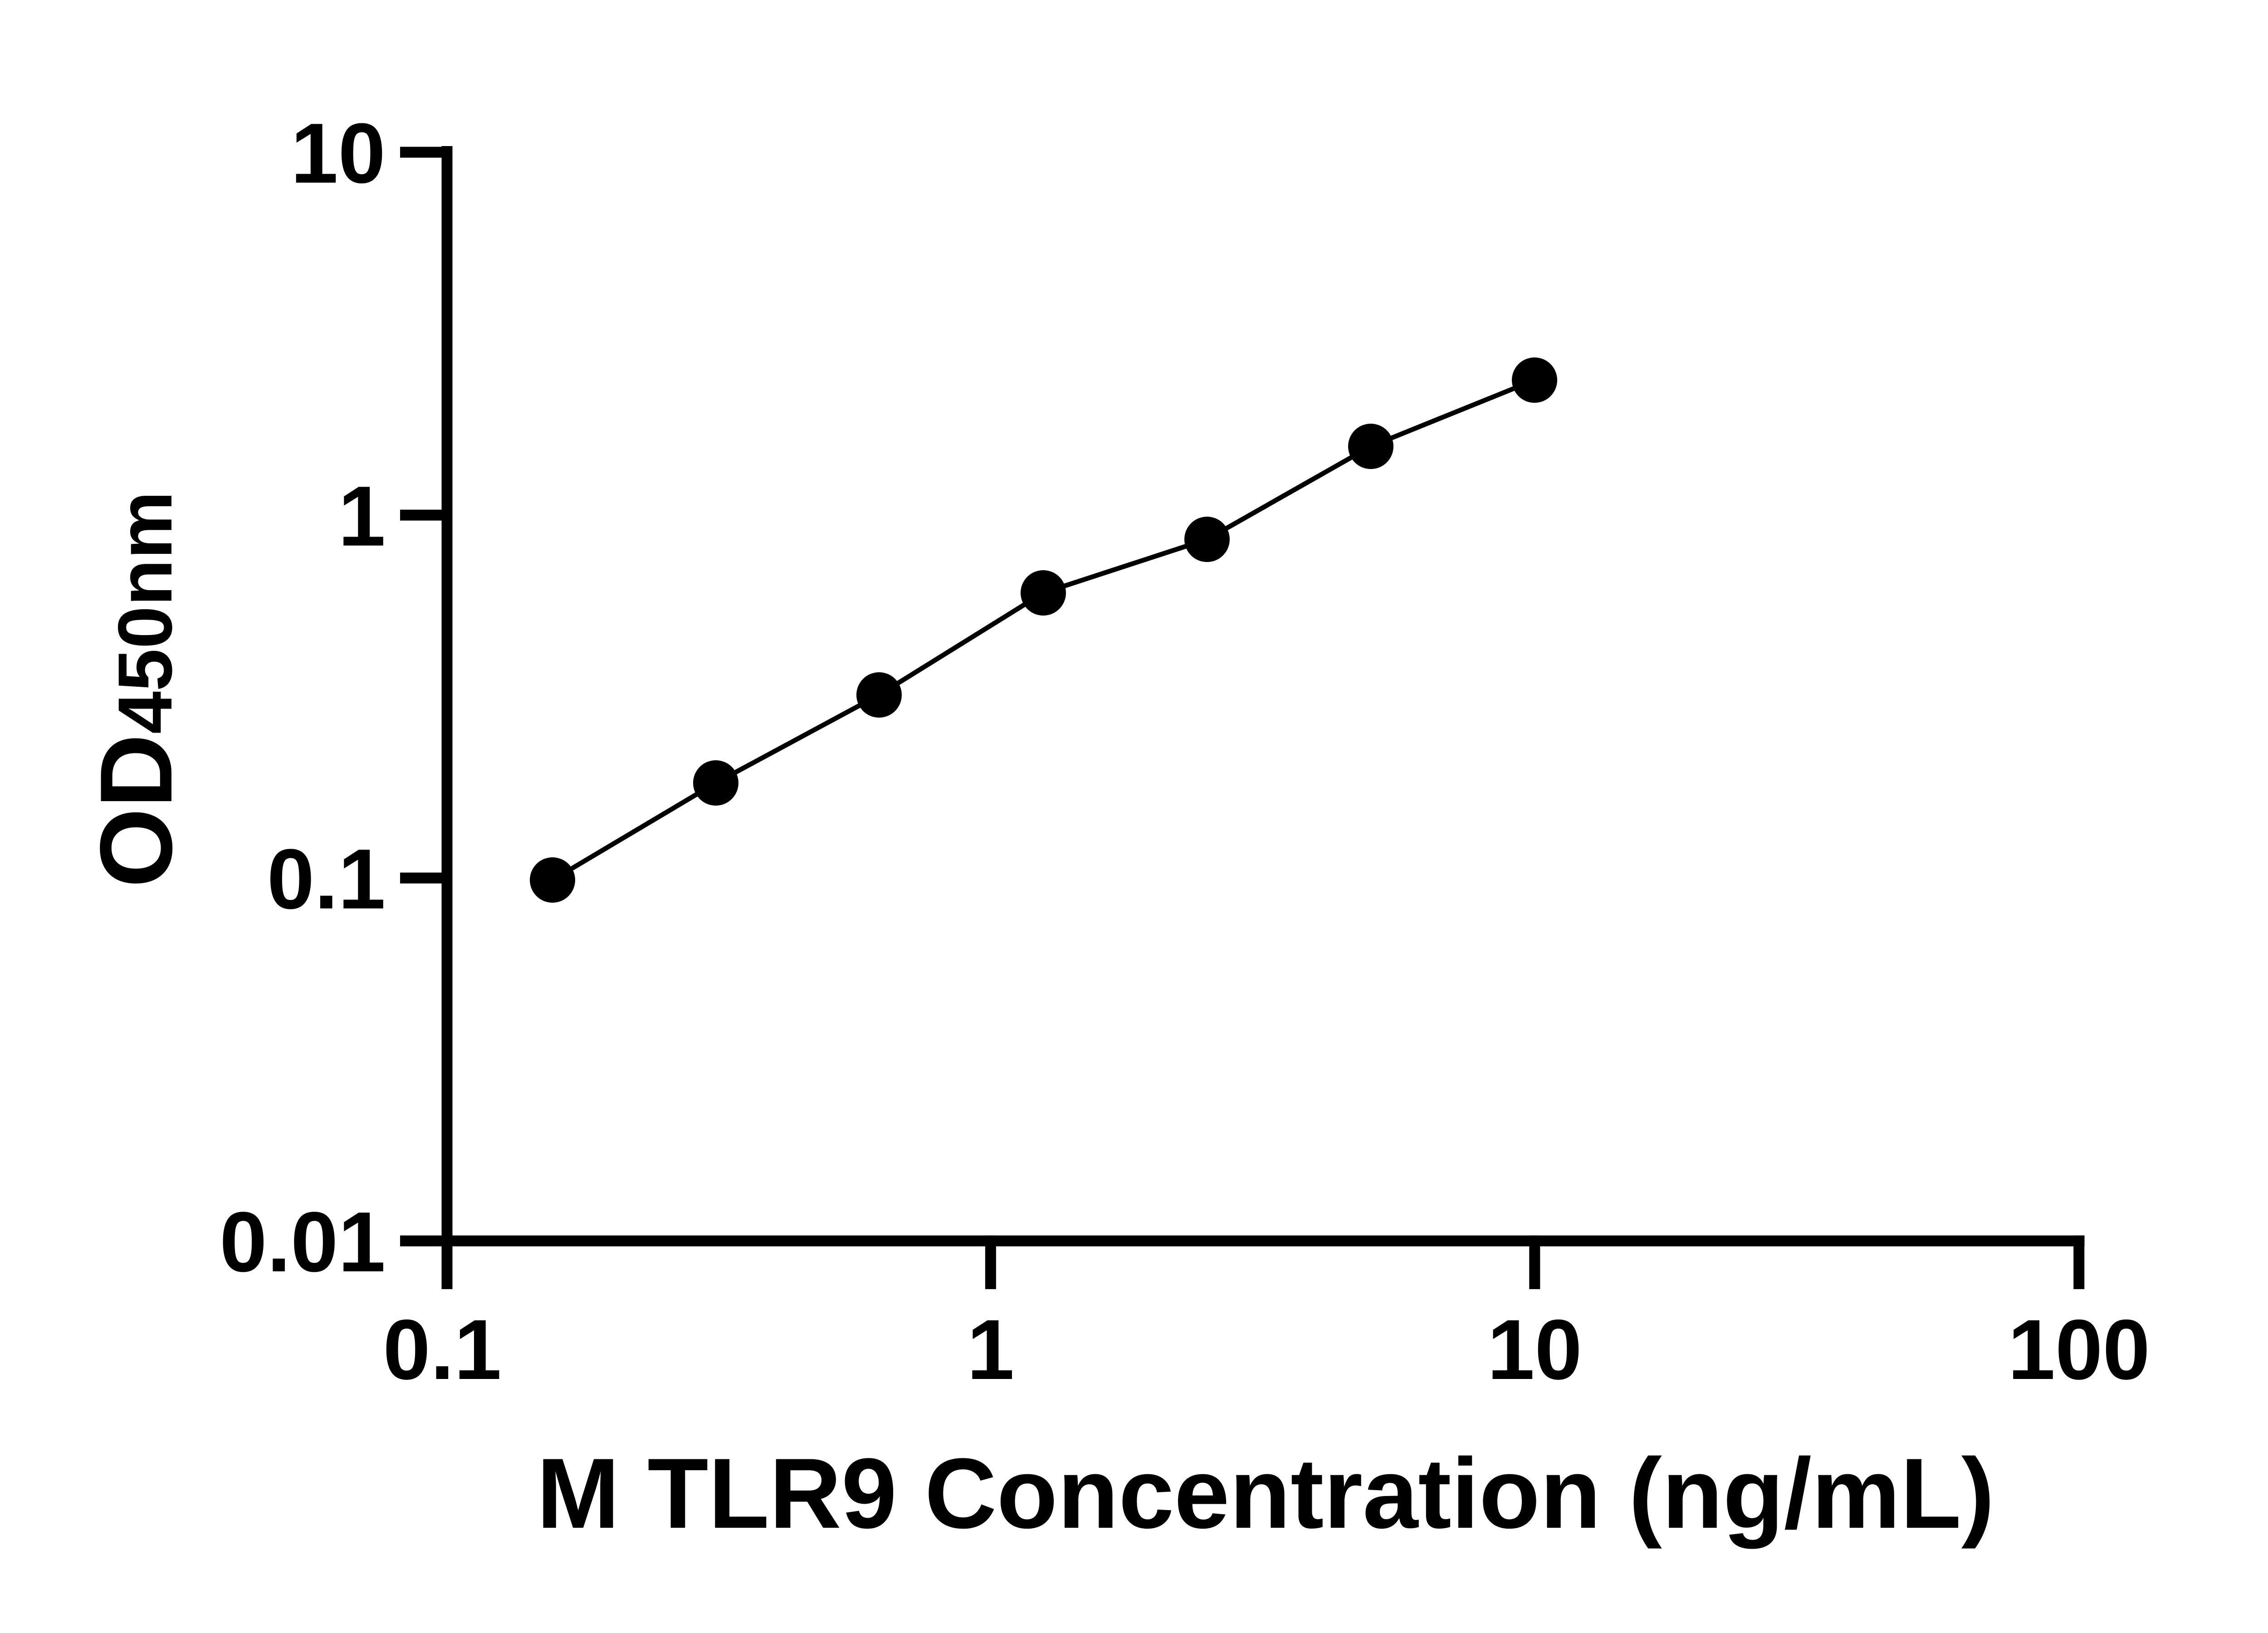  What do you see at coordinates (1265, 1493) in the screenshot?
I see `svg-text: M TLR9 Concentration (ng/mL)` at bounding box center [1265, 1493].